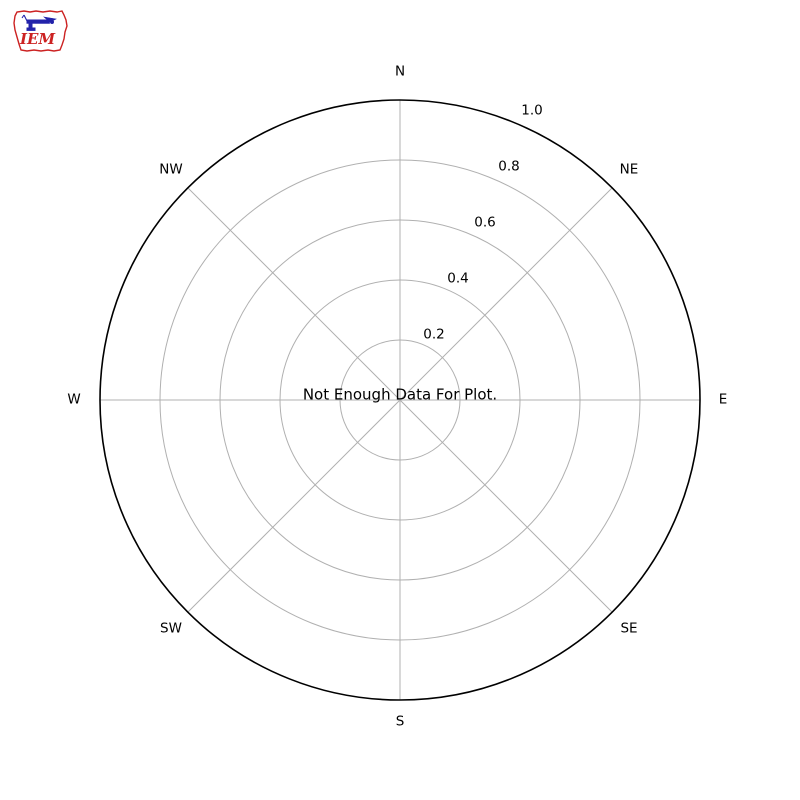  Describe the element at coordinates (434, 334) in the screenshot. I see `radial-tick-label-0.2: 0.2` at that location.